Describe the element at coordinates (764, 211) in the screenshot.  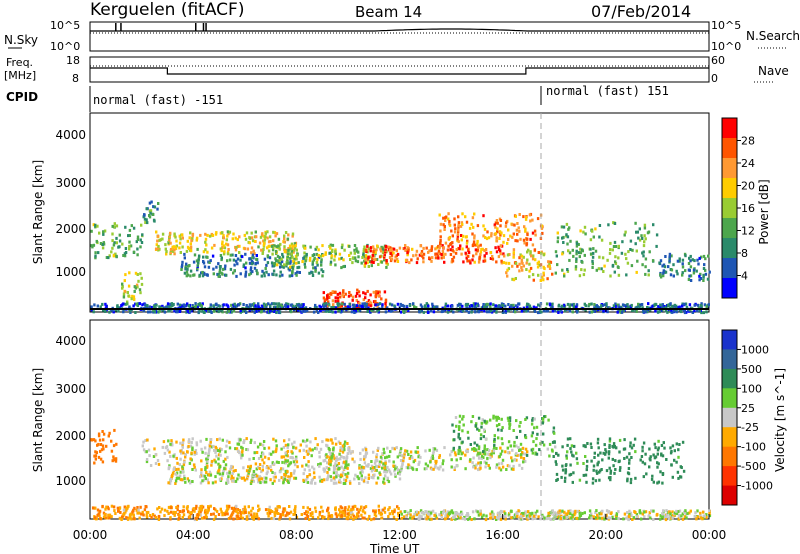
I see `power-colorbar-label: Power [dB]` at that location.